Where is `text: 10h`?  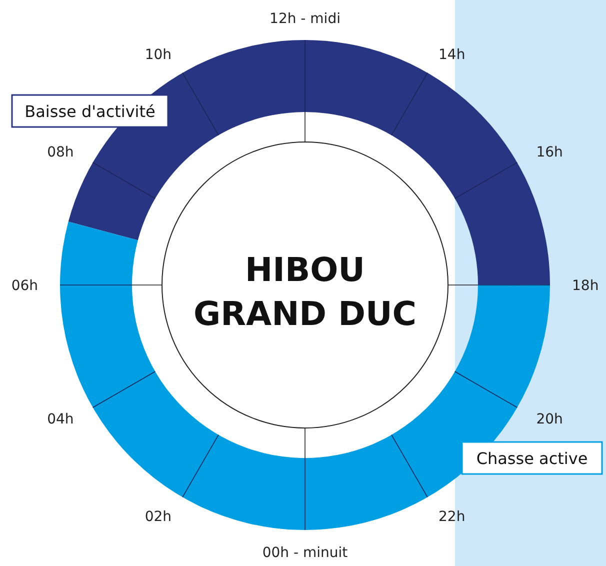 text: 10h is located at coordinates (158, 54).